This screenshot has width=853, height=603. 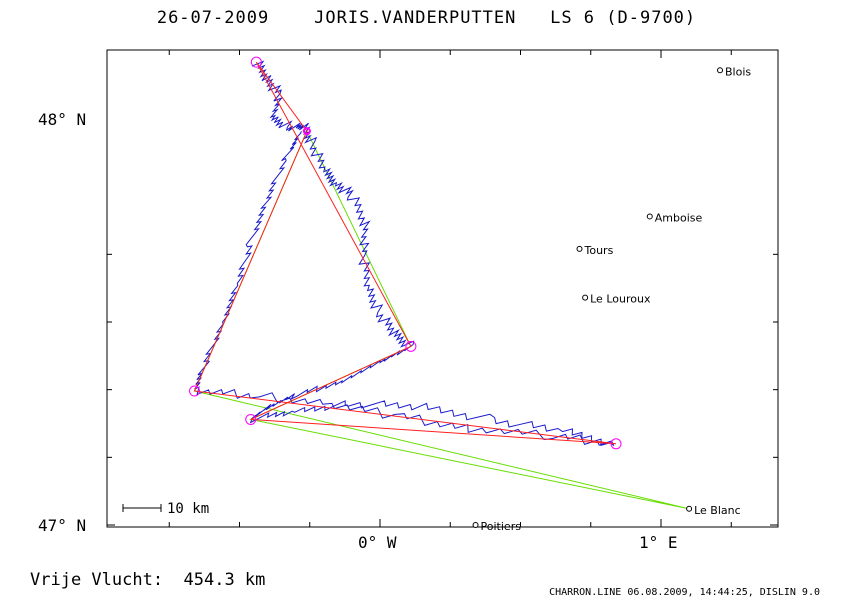 What do you see at coordinates (62, 119) in the screenshot?
I see `lat-label-48: 48° N` at bounding box center [62, 119].